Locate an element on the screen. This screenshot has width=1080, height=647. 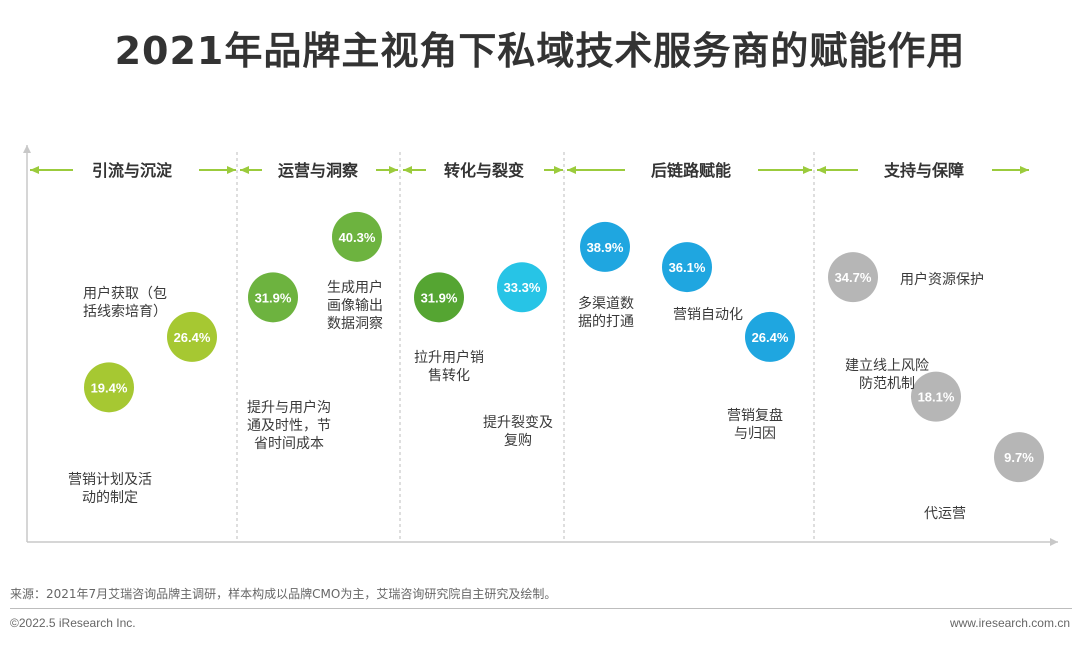
data-value-label: 34.7% is located at coordinates (853, 277).